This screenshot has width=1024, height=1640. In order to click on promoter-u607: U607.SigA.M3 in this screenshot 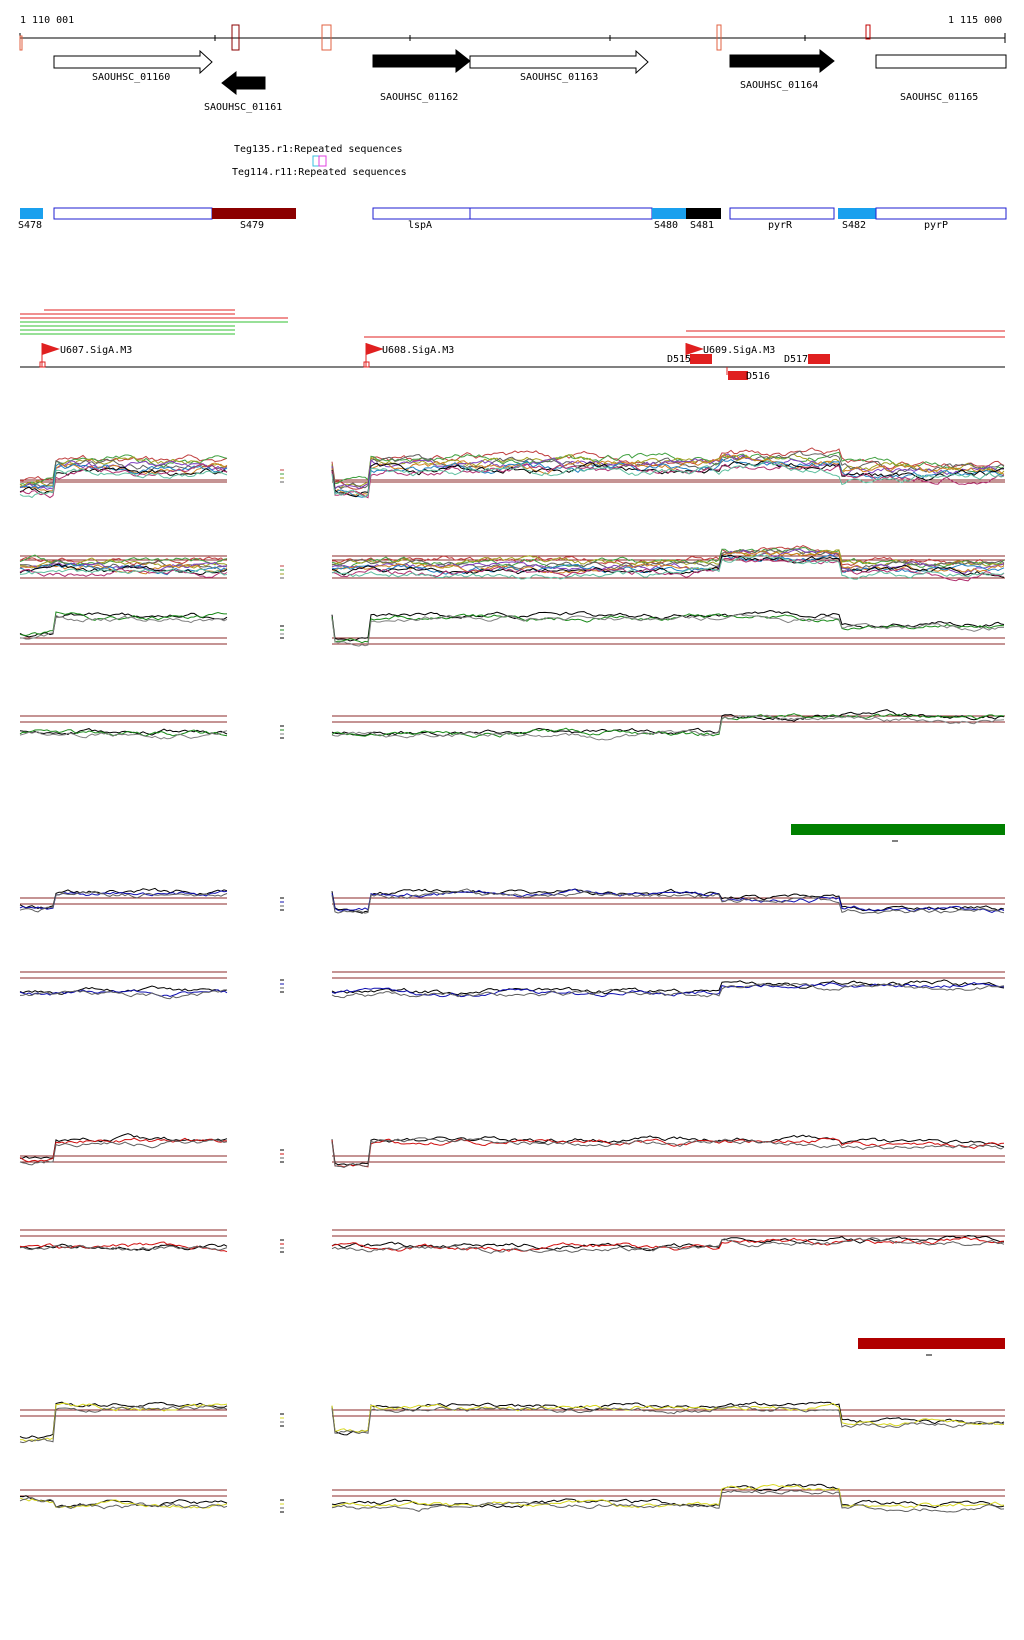, I will do `click(85, 355)`.